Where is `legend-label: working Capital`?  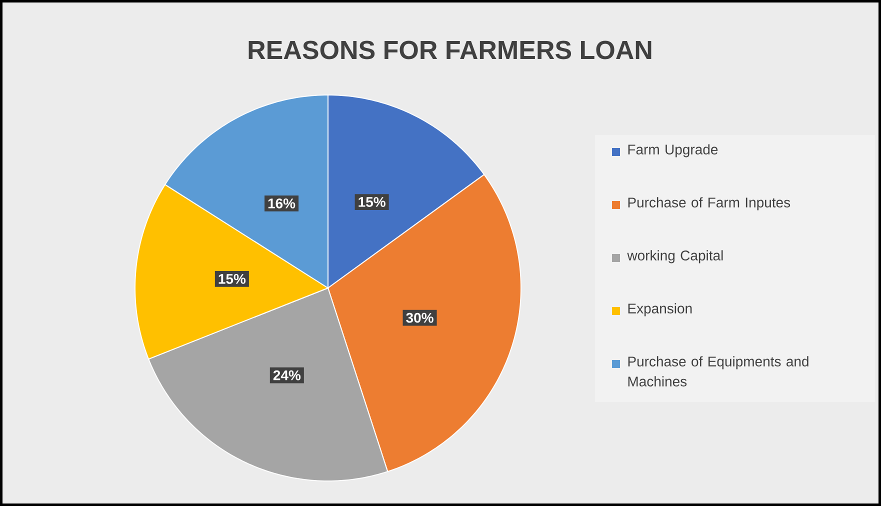
legend-label: working Capital is located at coordinates (675, 257).